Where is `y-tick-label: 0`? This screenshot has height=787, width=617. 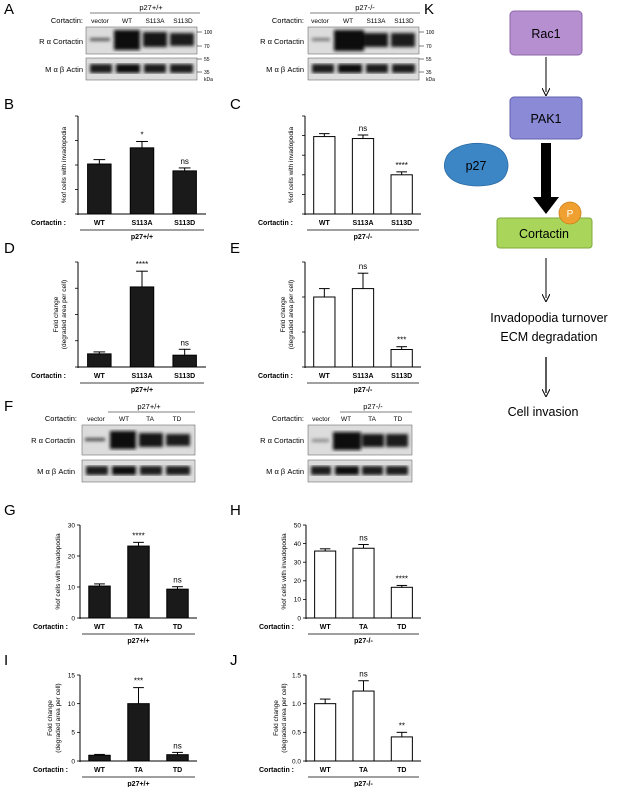 y-tick-label: 0 is located at coordinates (73, 618).